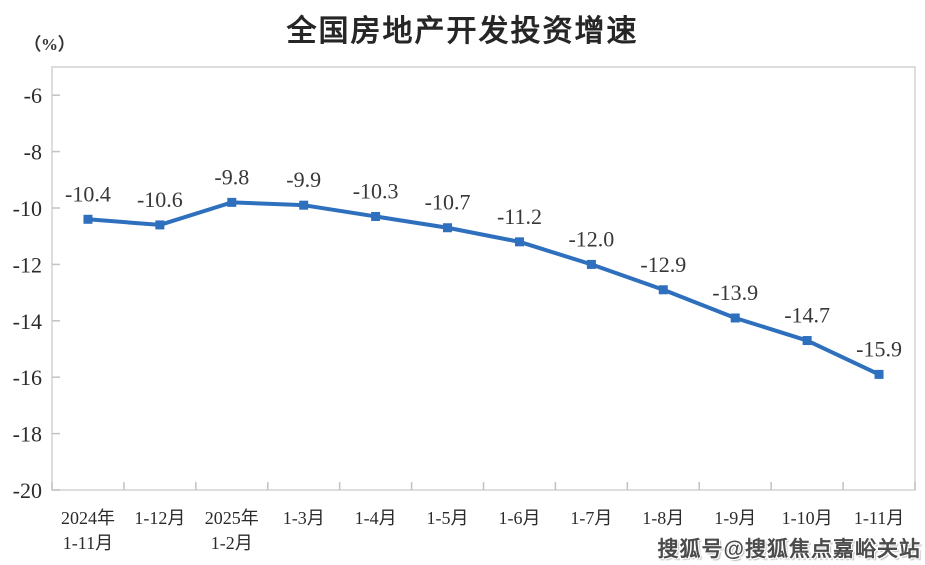  What do you see at coordinates (27, 377) in the screenshot?
I see `y-tick-label: -16` at bounding box center [27, 377].